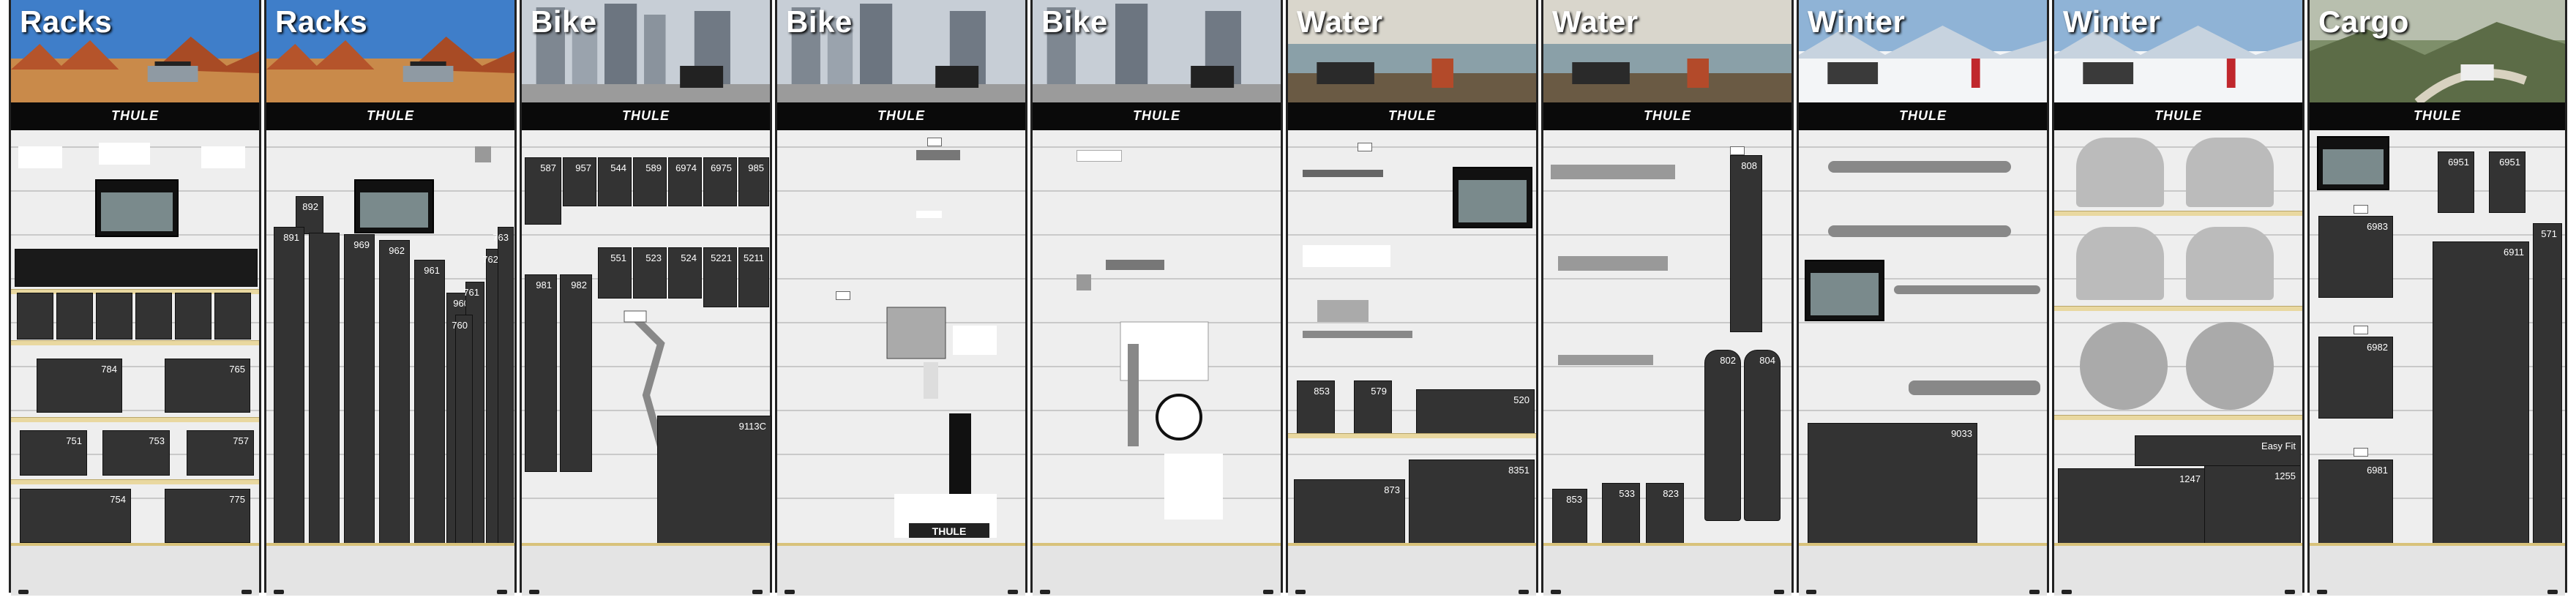 This screenshot has height=600, width=2576. I want to click on thule-logo: THULE, so click(949, 531).